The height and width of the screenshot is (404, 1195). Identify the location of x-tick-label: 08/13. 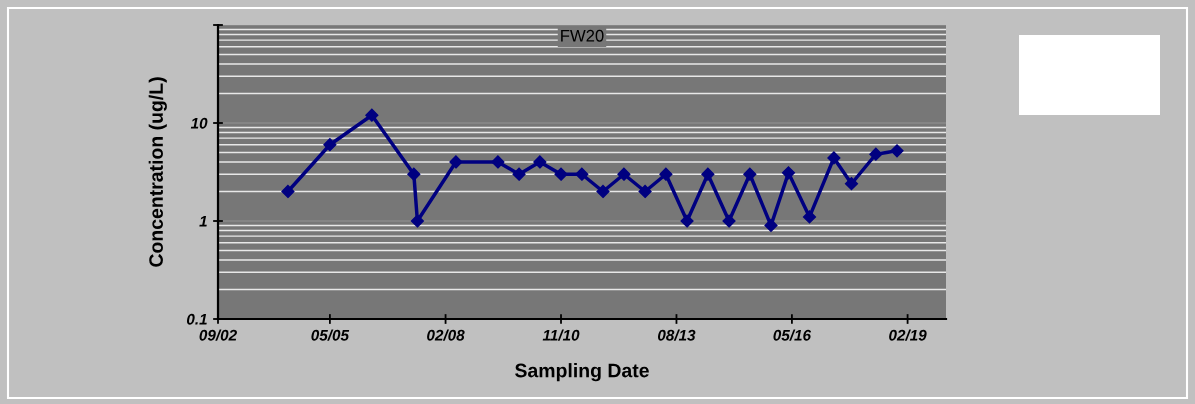
(676, 335).